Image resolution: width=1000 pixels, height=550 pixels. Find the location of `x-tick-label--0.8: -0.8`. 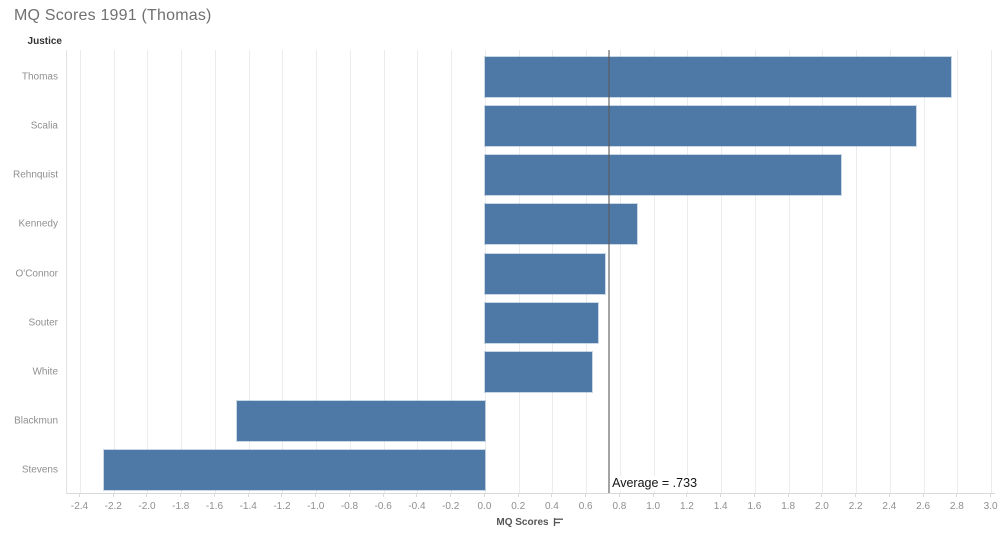

x-tick-label--0.8: -0.8 is located at coordinates (349, 506).